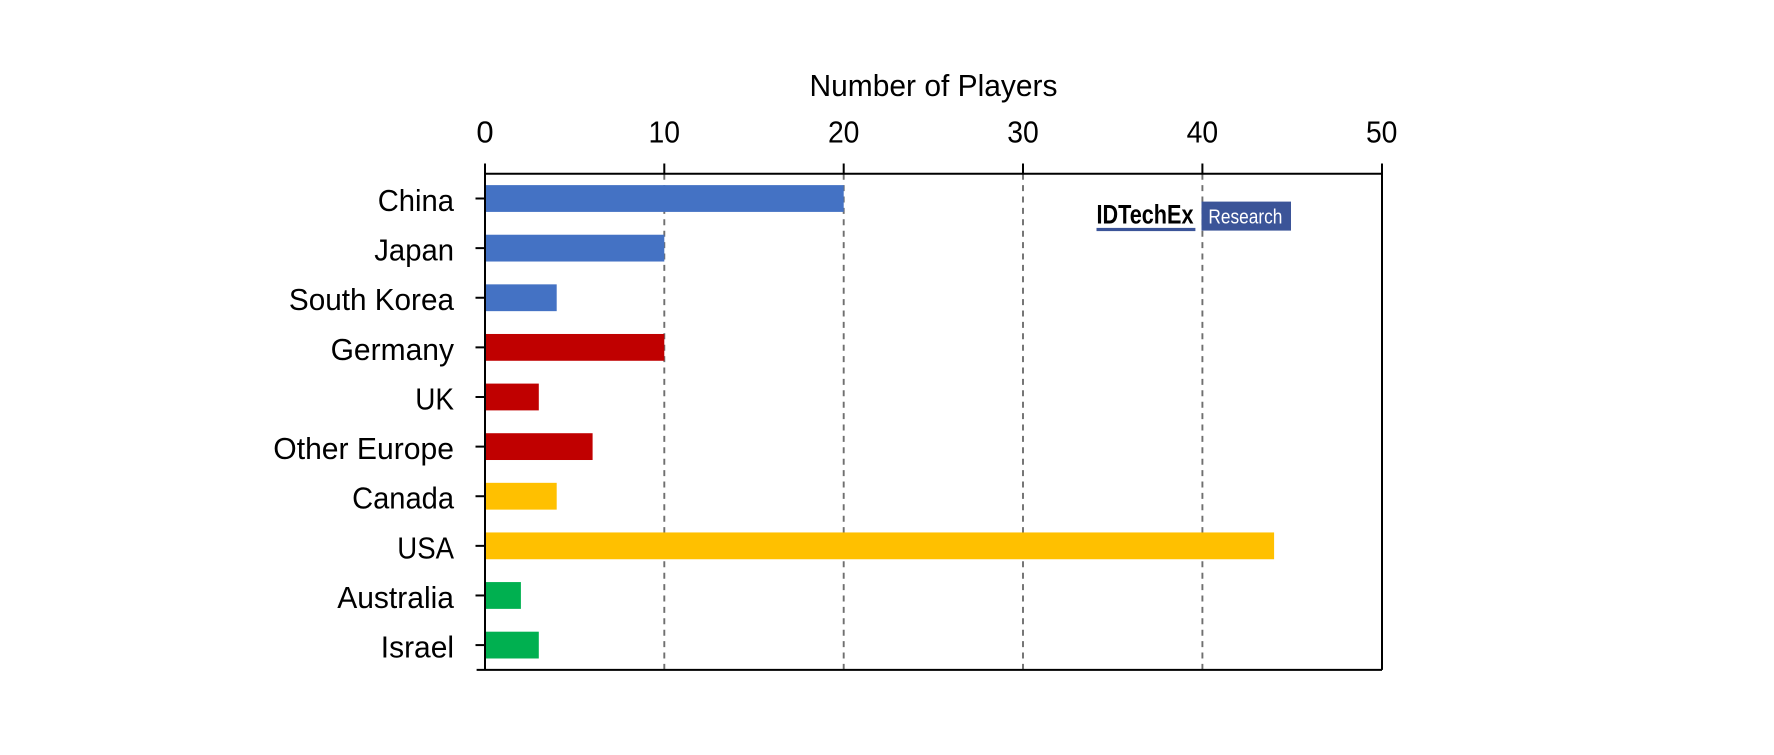 The image size is (1774, 755). What do you see at coordinates (665, 131) in the screenshot?
I see `svg-text: 10` at bounding box center [665, 131].